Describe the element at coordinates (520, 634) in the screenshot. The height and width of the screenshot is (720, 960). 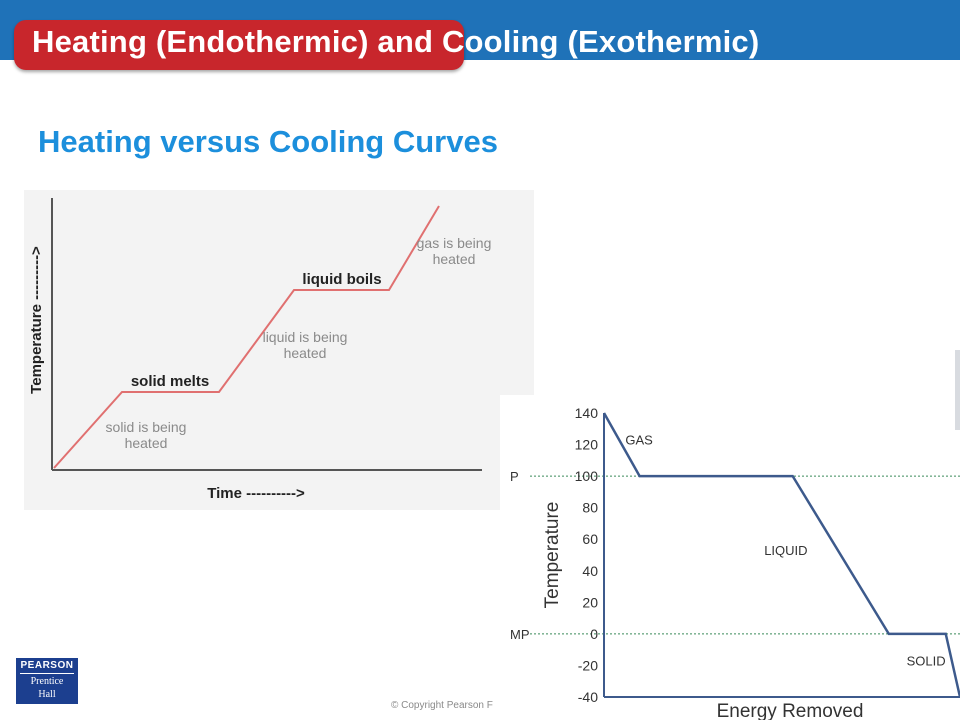
I see `reference-label-mp: MP` at that location.